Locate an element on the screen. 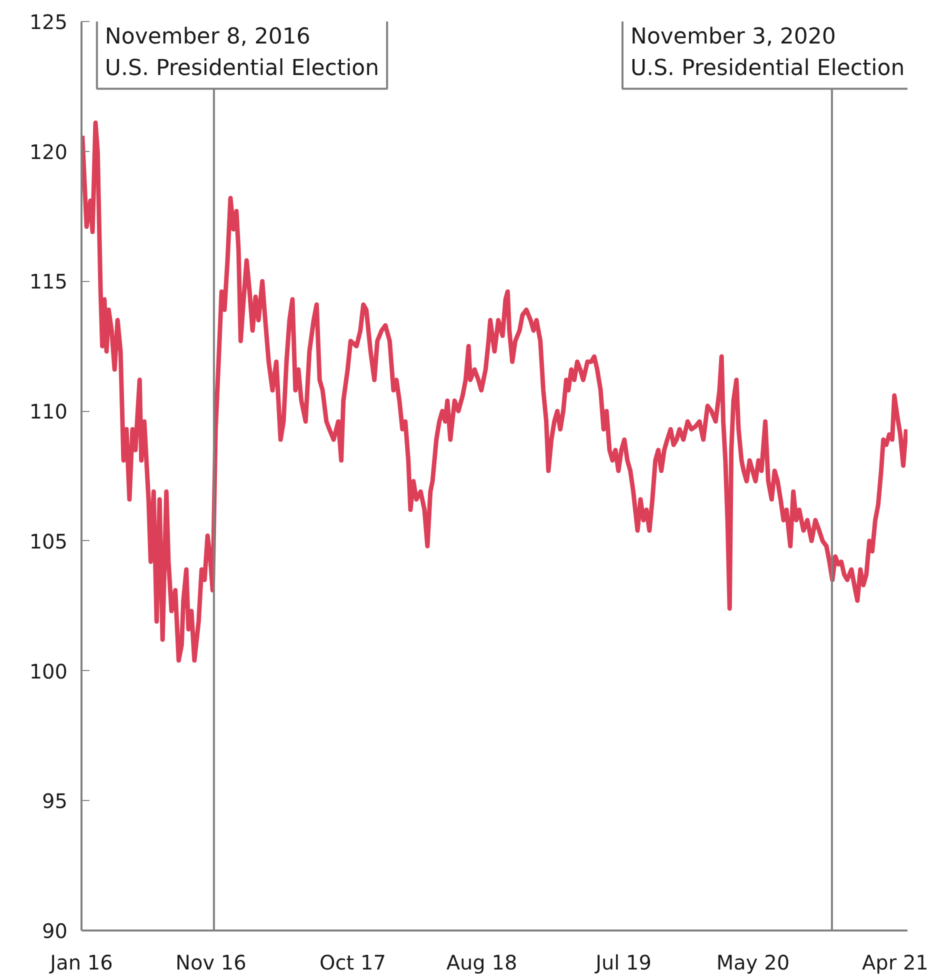  x-tick-label: May 20 is located at coordinates (753, 962).